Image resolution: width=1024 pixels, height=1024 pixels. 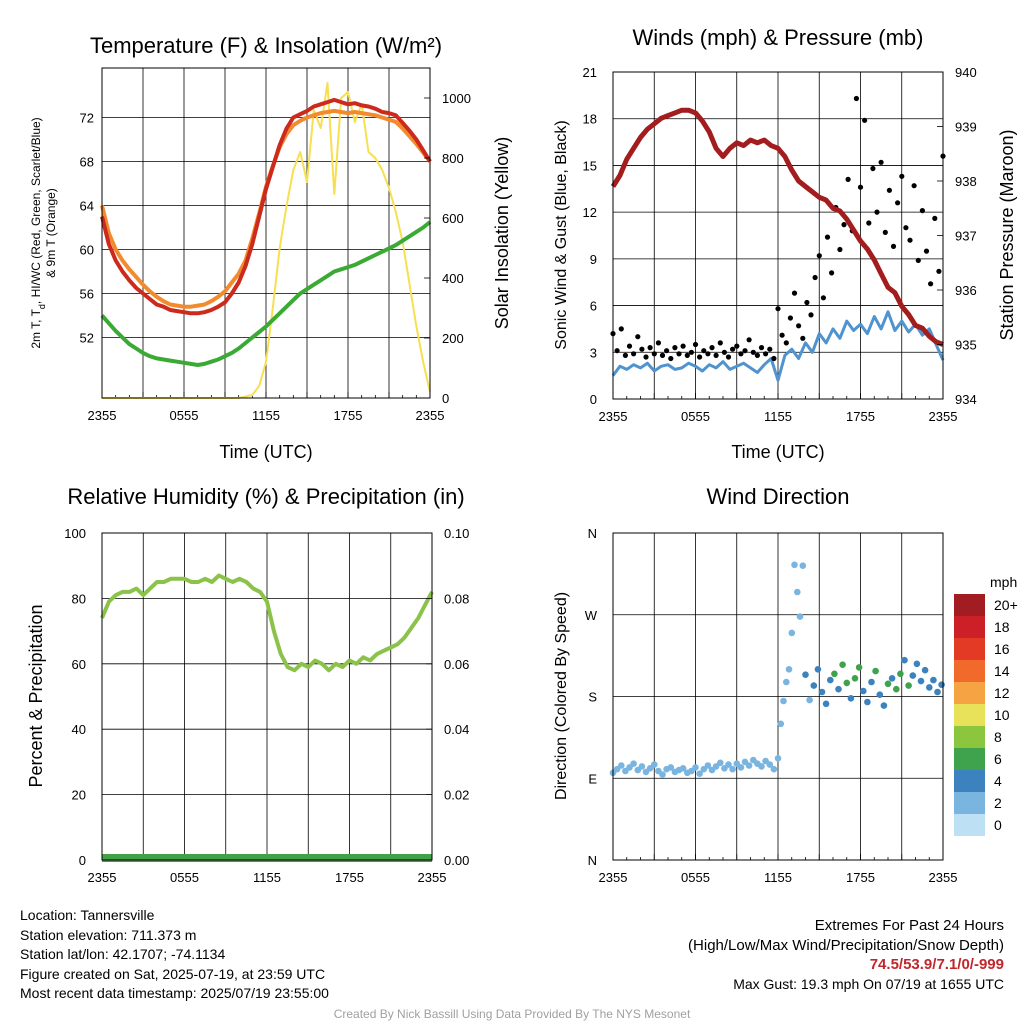 I want to click on temperature-y-axis-label-line2: & 9m T (Orange), so click(x=51, y=233).